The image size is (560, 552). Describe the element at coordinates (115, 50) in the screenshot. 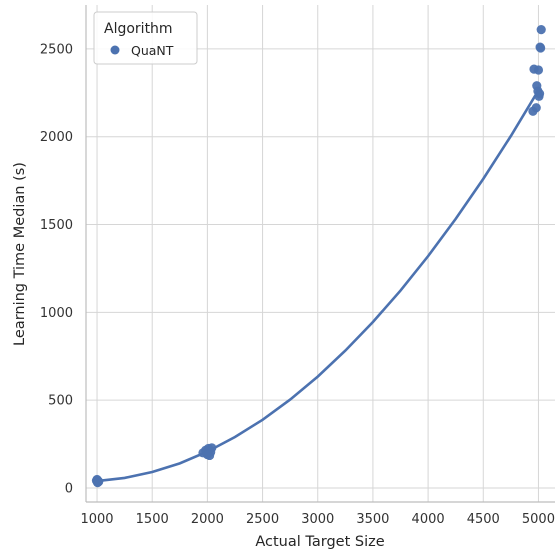

I see `legend-marker-icon` at that location.